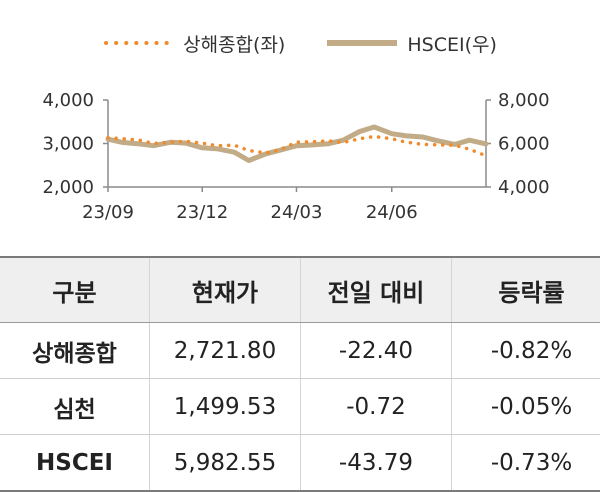  What do you see at coordinates (376, 407) in the screenshot?
I see `row-change: -0.72` at bounding box center [376, 407].